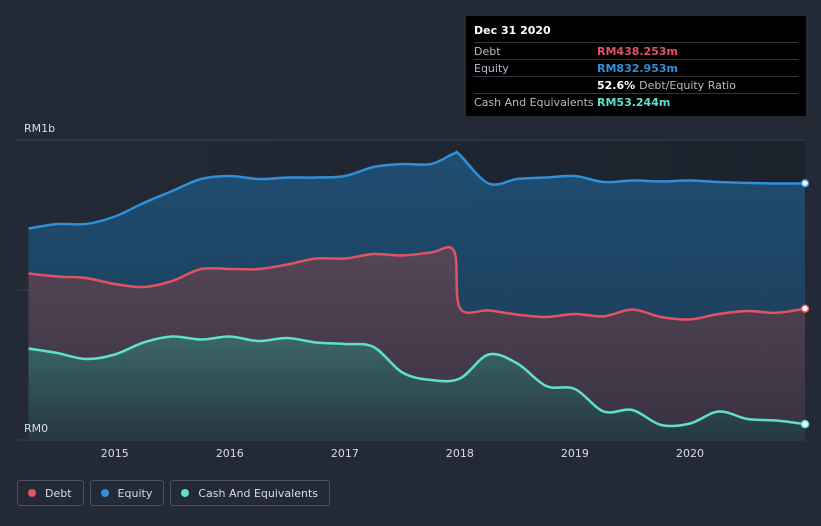 The height and width of the screenshot is (526, 821). Describe the element at coordinates (258, 493) in the screenshot. I see `legend-cash-label: Cash And Equivalents` at that location.